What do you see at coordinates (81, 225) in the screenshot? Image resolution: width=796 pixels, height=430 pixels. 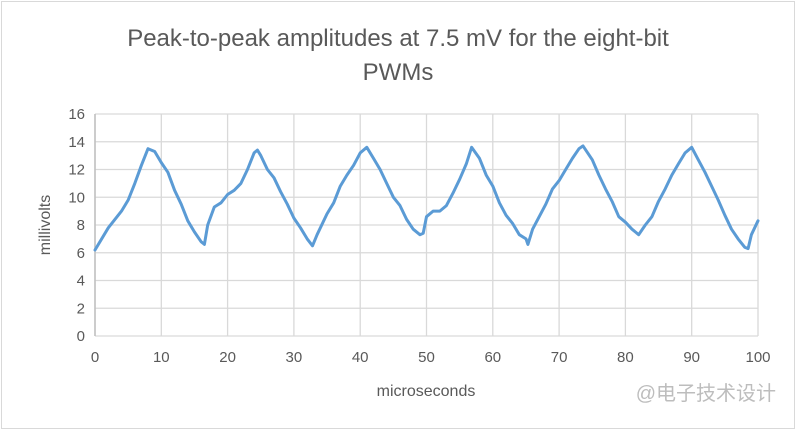 I see `y-tick-label: 8` at bounding box center [81, 225].